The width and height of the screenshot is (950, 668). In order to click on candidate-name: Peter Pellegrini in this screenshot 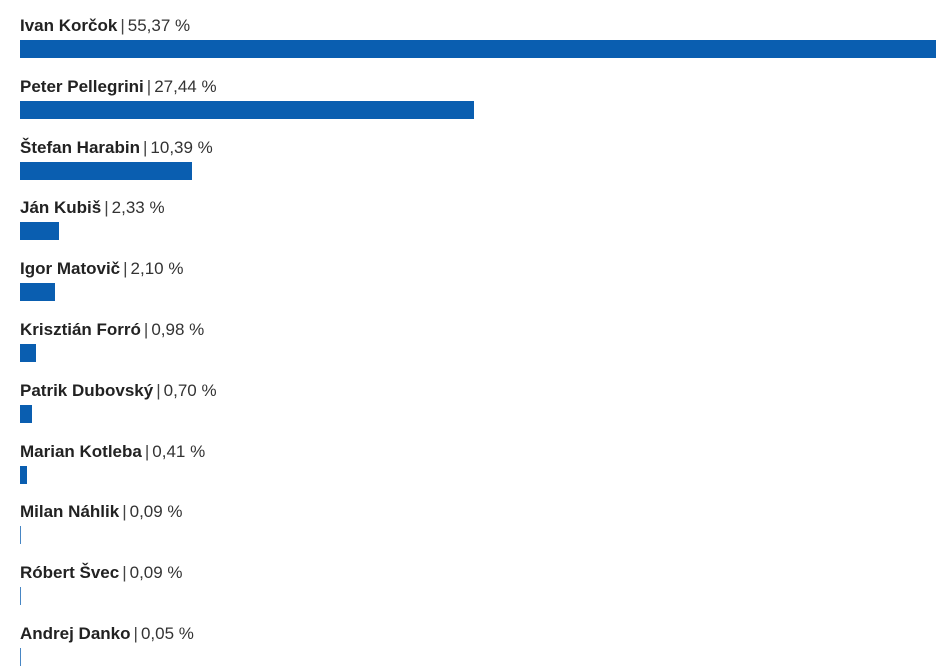, I will do `click(82, 86)`.